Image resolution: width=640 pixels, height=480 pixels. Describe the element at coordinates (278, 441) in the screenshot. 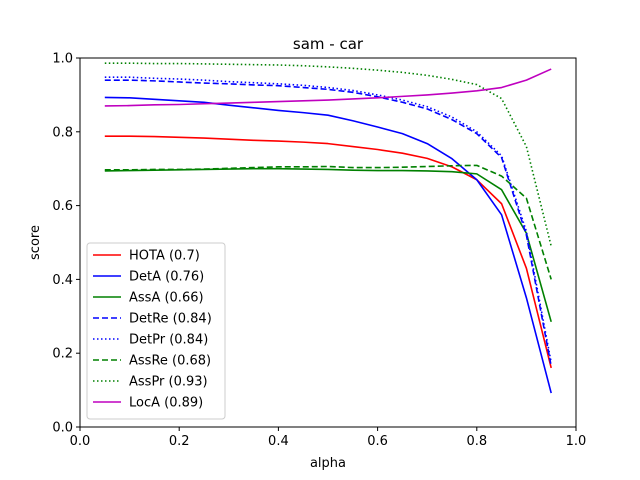

I see `x-tick-label: 0.4` at that location.